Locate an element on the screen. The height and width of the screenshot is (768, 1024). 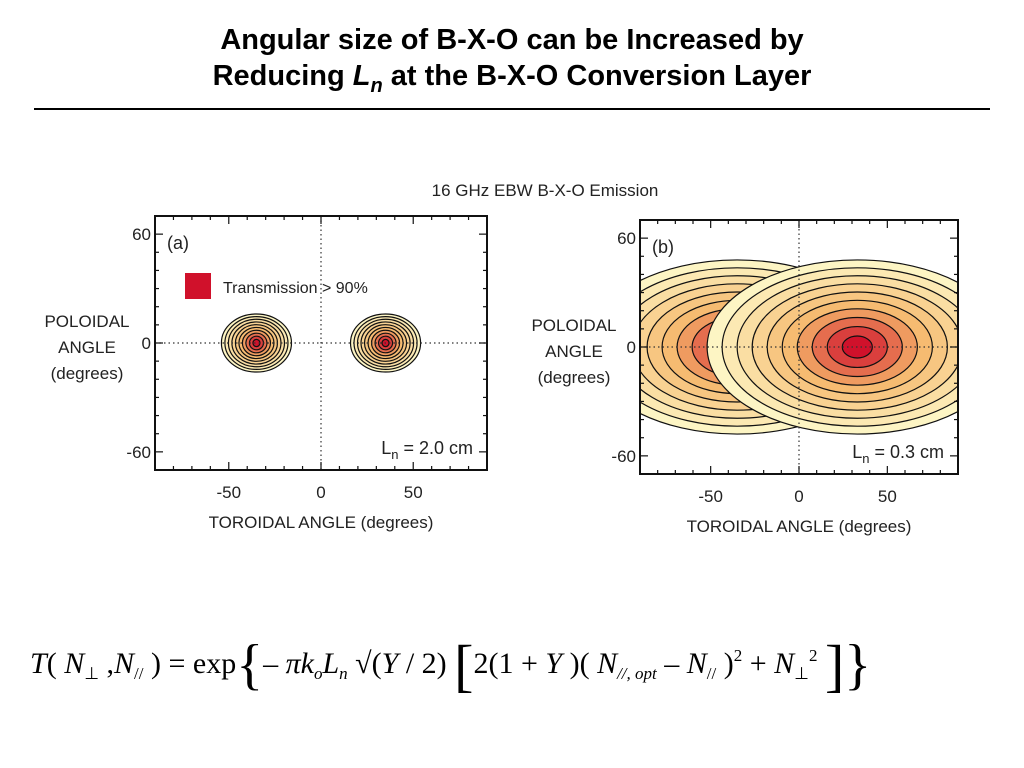
legend-label: Transmission > 90% is located at coordinates (295, 288).